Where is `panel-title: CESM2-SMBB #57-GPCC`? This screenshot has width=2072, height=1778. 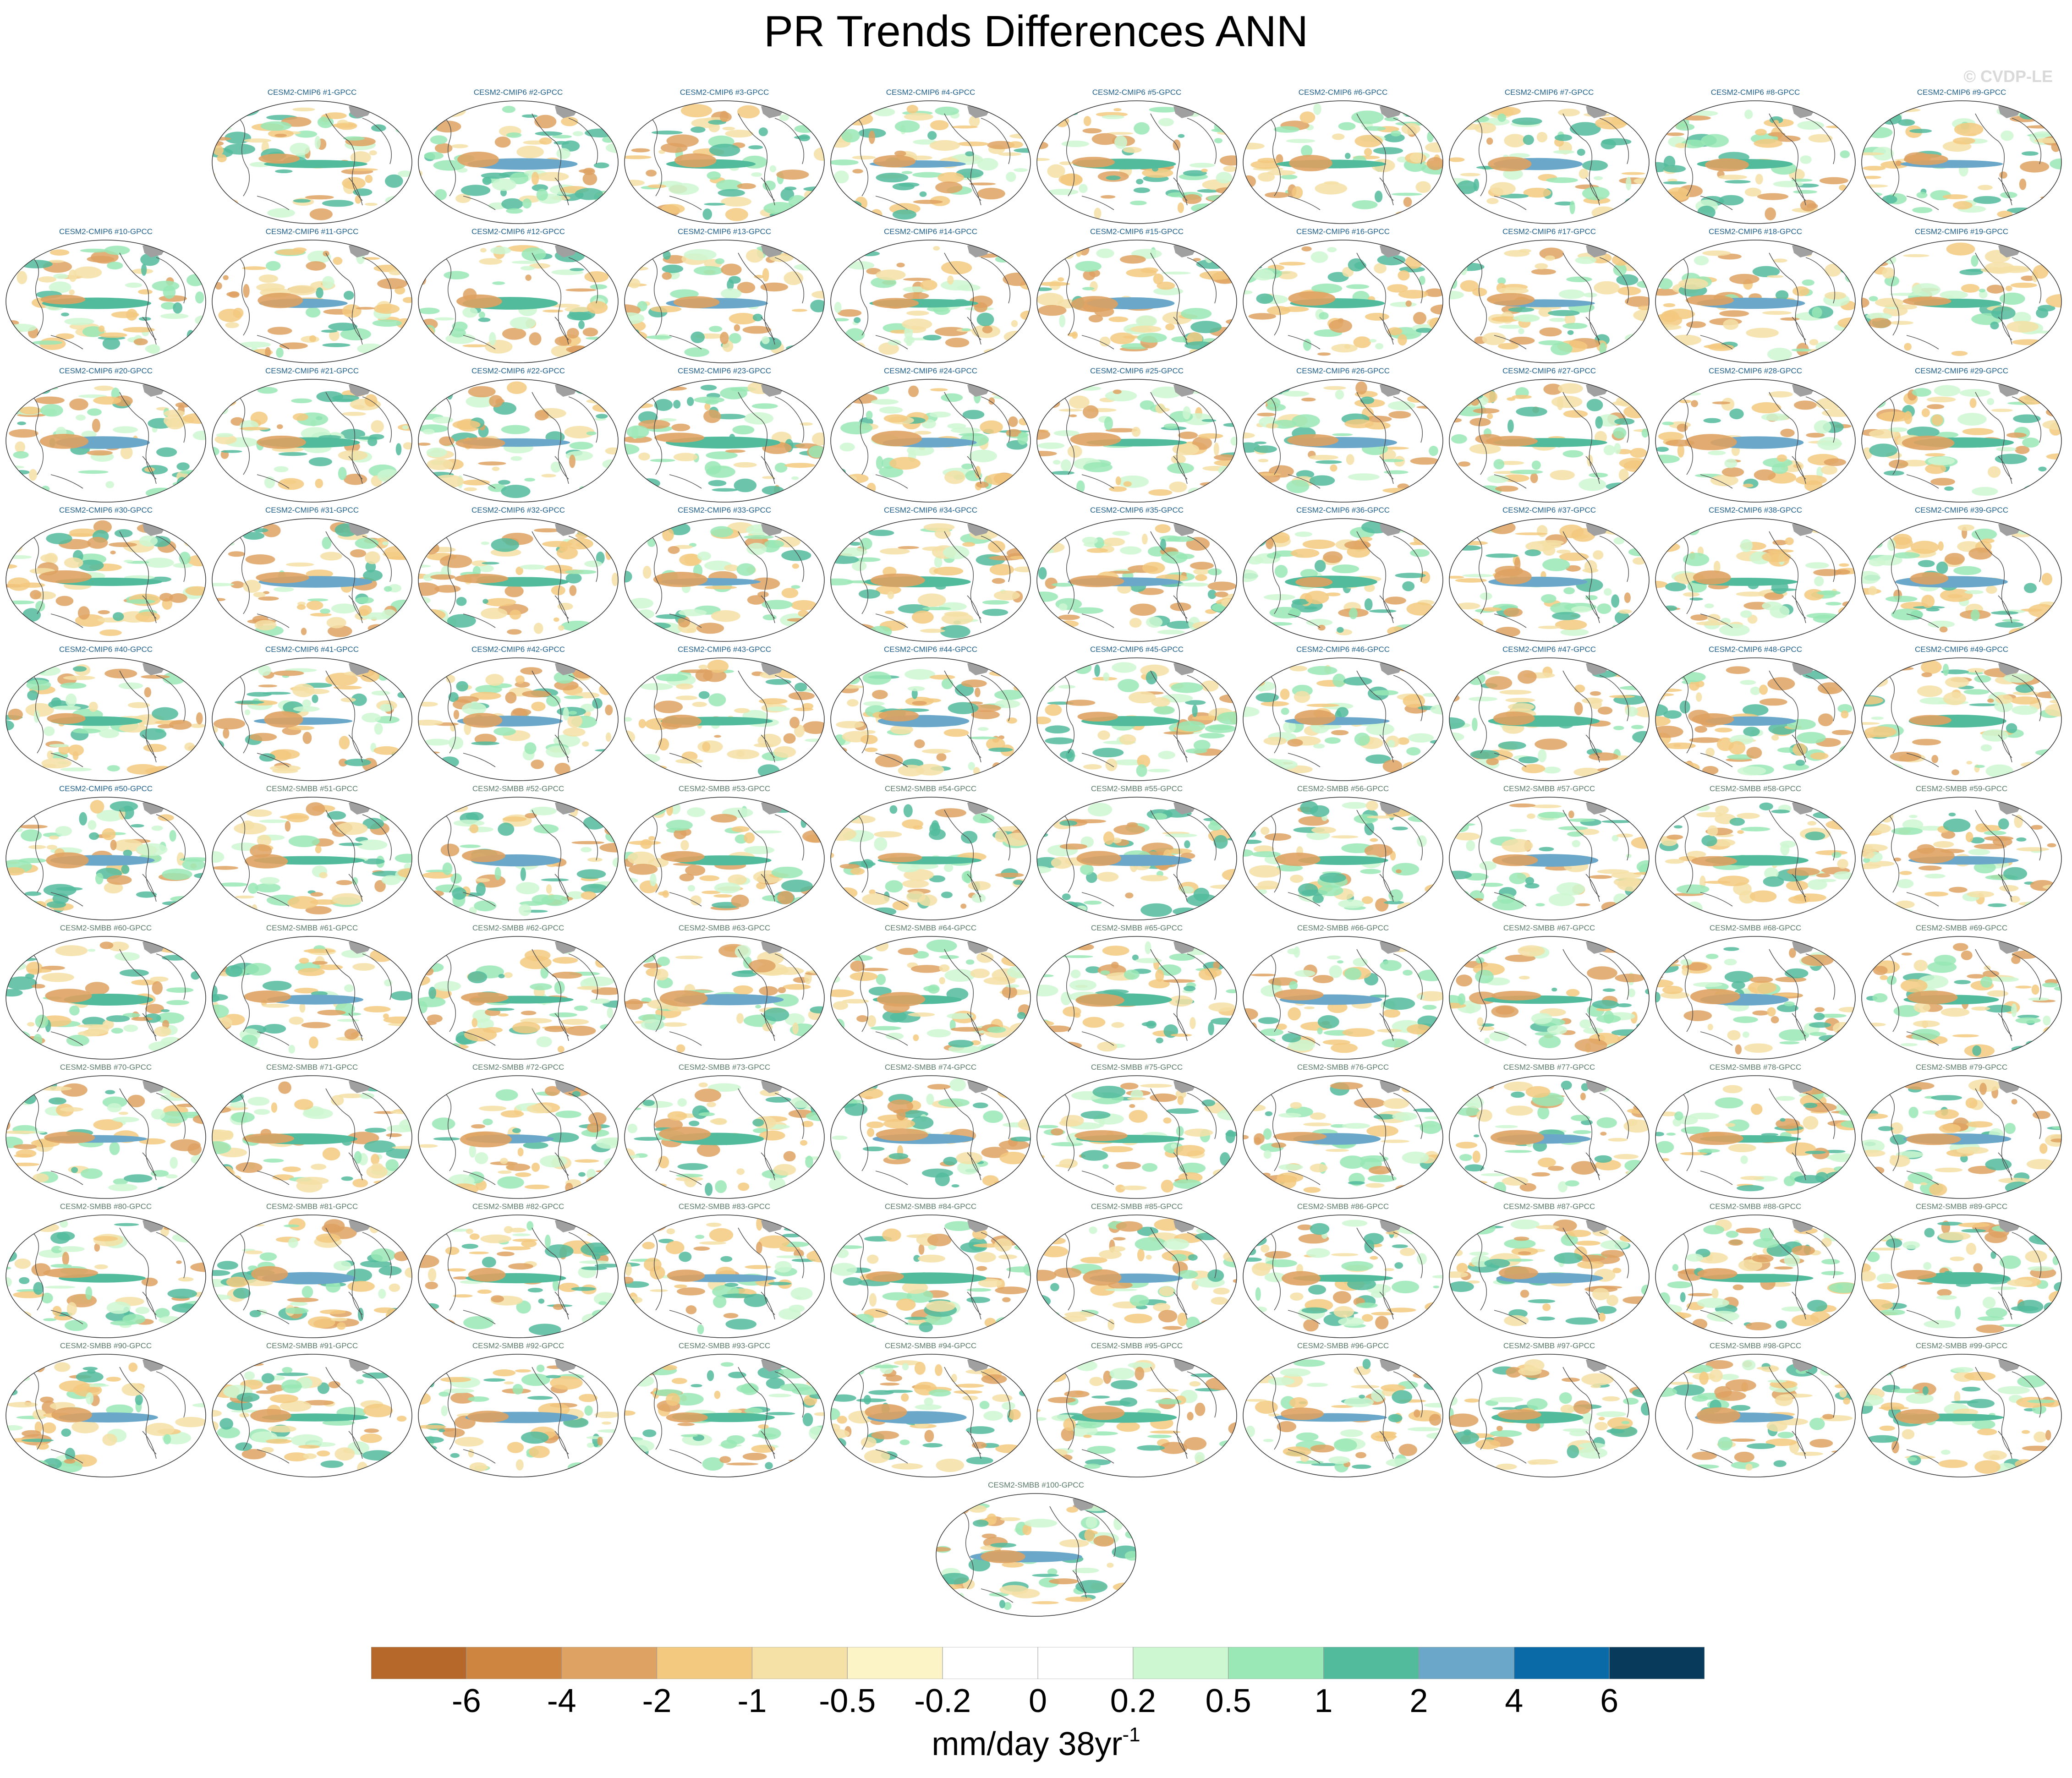 panel-title: CESM2-SMBB #57-GPCC is located at coordinates (1549, 789).